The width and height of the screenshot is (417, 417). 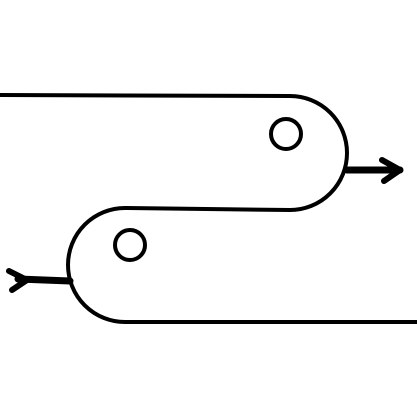 I want to click on lower-indicator-circle, so click(x=130, y=245).